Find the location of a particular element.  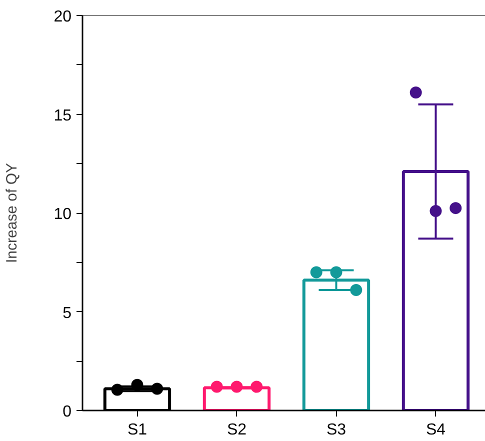

y-tick-label: 15 is located at coordinates (63, 115).